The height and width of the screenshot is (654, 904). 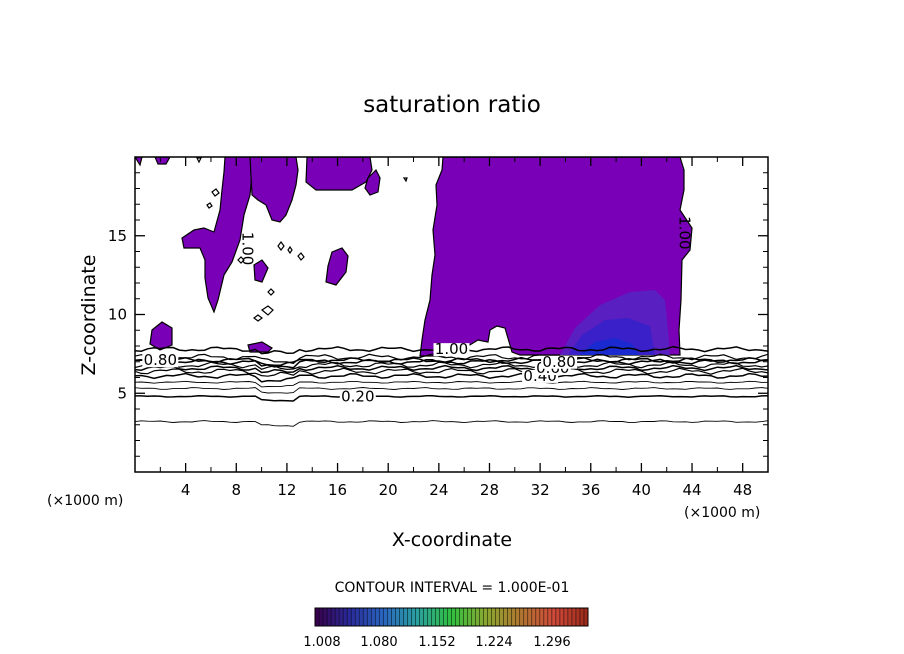 I want to click on chart-title: saturation ratio, so click(x=452, y=105).